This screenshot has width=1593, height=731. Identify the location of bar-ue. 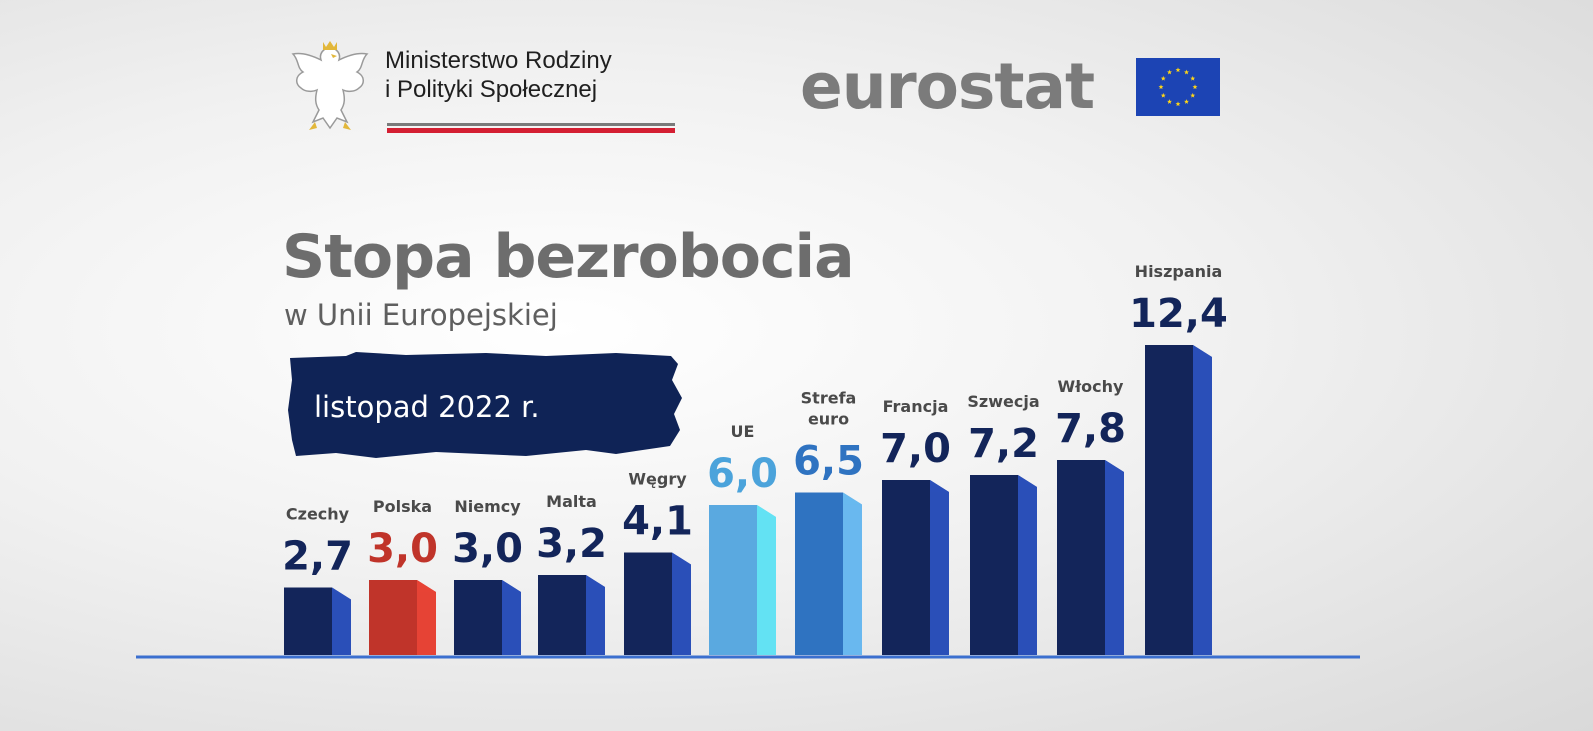
(742, 580).